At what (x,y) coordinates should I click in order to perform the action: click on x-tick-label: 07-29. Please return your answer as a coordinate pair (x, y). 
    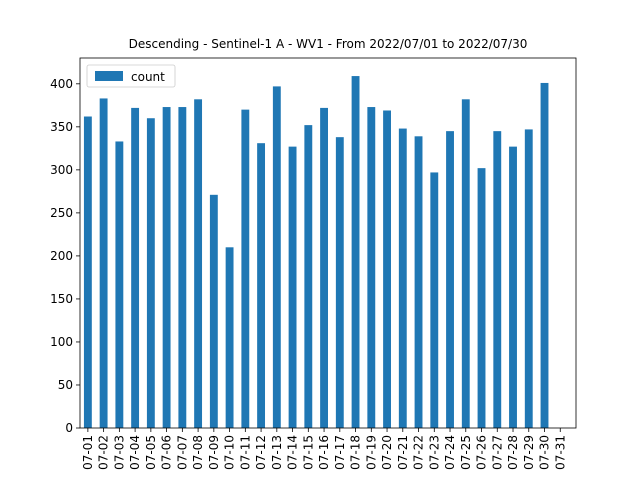
    Looking at the image, I should click on (529, 452).